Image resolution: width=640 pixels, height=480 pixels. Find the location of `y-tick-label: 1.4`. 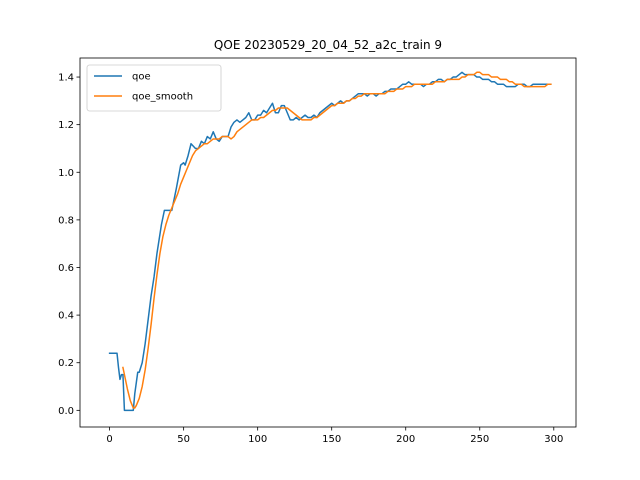

y-tick-label: 1.4 is located at coordinates (66, 78).